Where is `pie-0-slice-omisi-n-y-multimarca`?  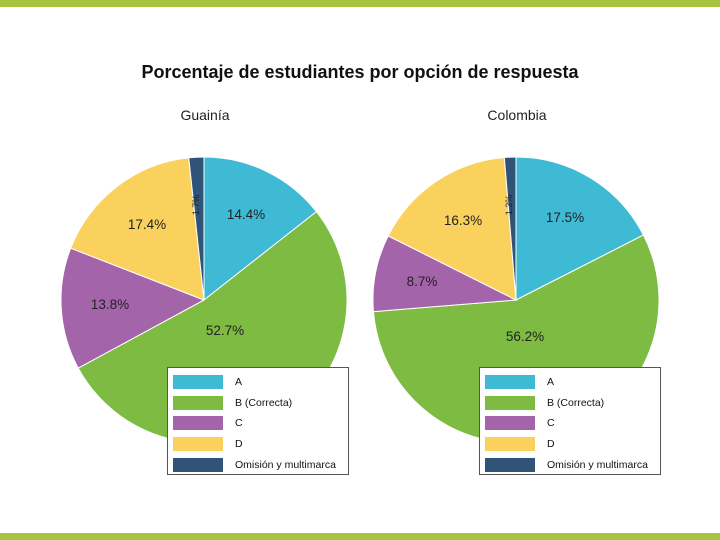 pie-0-slice-omisi-n-y-multimarca is located at coordinates (196, 228).